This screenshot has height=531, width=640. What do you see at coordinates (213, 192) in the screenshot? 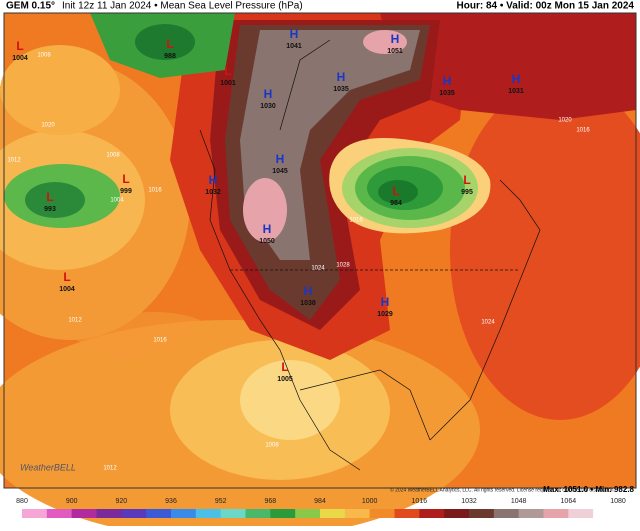
I see `center-value: 1032` at bounding box center [213, 192].